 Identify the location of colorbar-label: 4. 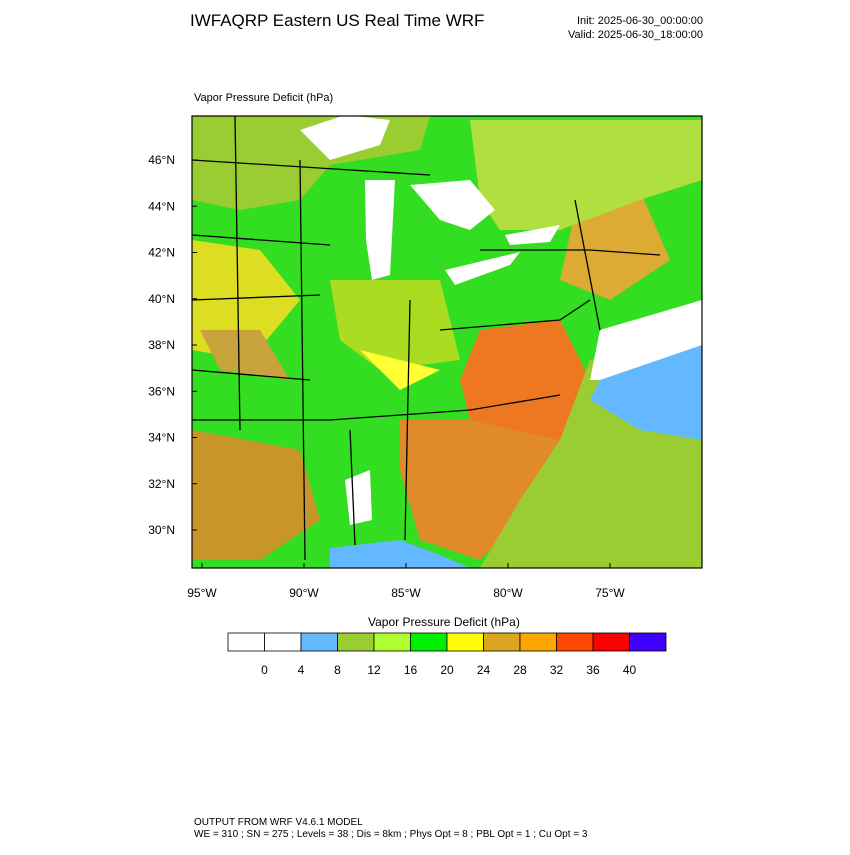
(301, 670).